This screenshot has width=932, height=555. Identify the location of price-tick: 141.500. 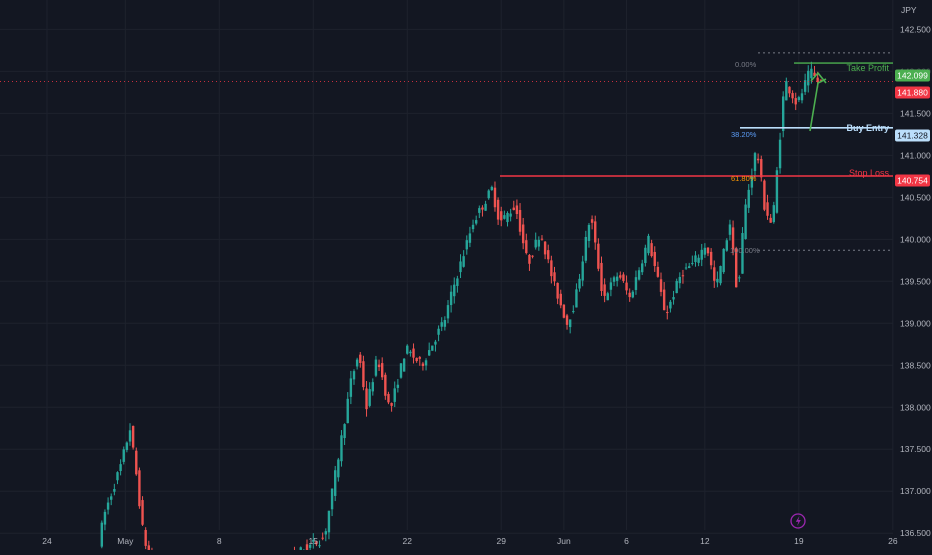
(915, 113).